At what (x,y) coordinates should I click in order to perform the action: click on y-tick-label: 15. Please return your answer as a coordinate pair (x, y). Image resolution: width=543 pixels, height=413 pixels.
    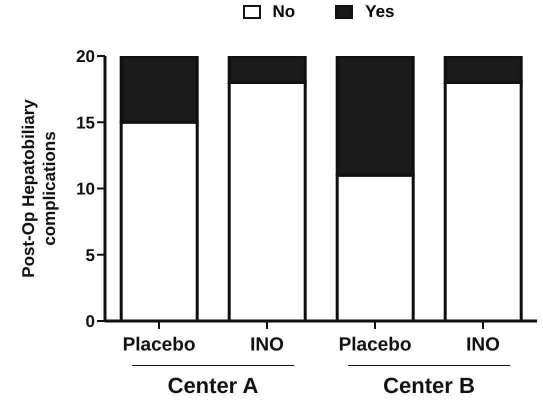
    Looking at the image, I should click on (85, 122).